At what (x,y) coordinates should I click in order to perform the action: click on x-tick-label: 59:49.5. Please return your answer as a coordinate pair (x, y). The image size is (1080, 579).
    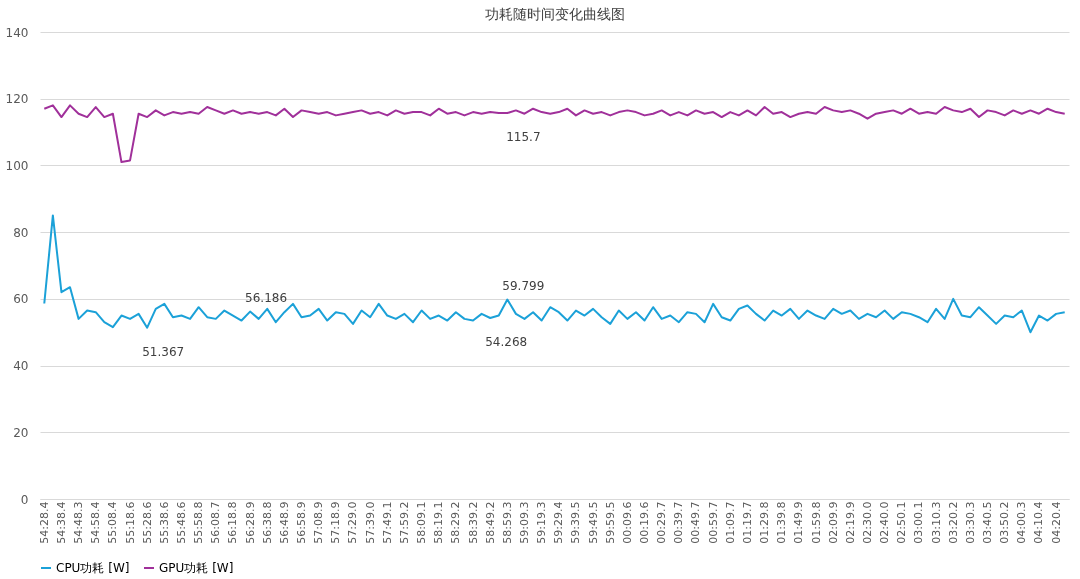
    Looking at the image, I should click on (593, 522).